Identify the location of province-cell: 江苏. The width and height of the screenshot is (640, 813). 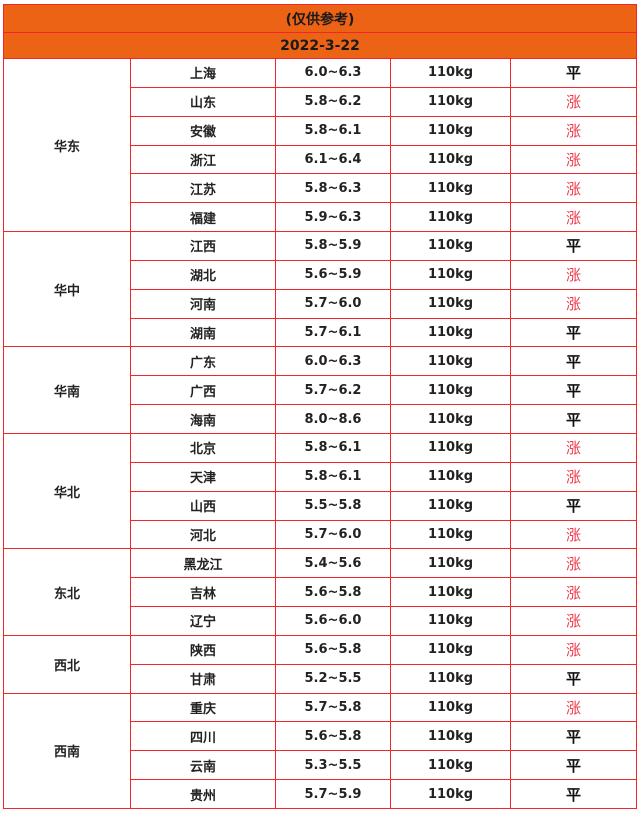
(203, 188).